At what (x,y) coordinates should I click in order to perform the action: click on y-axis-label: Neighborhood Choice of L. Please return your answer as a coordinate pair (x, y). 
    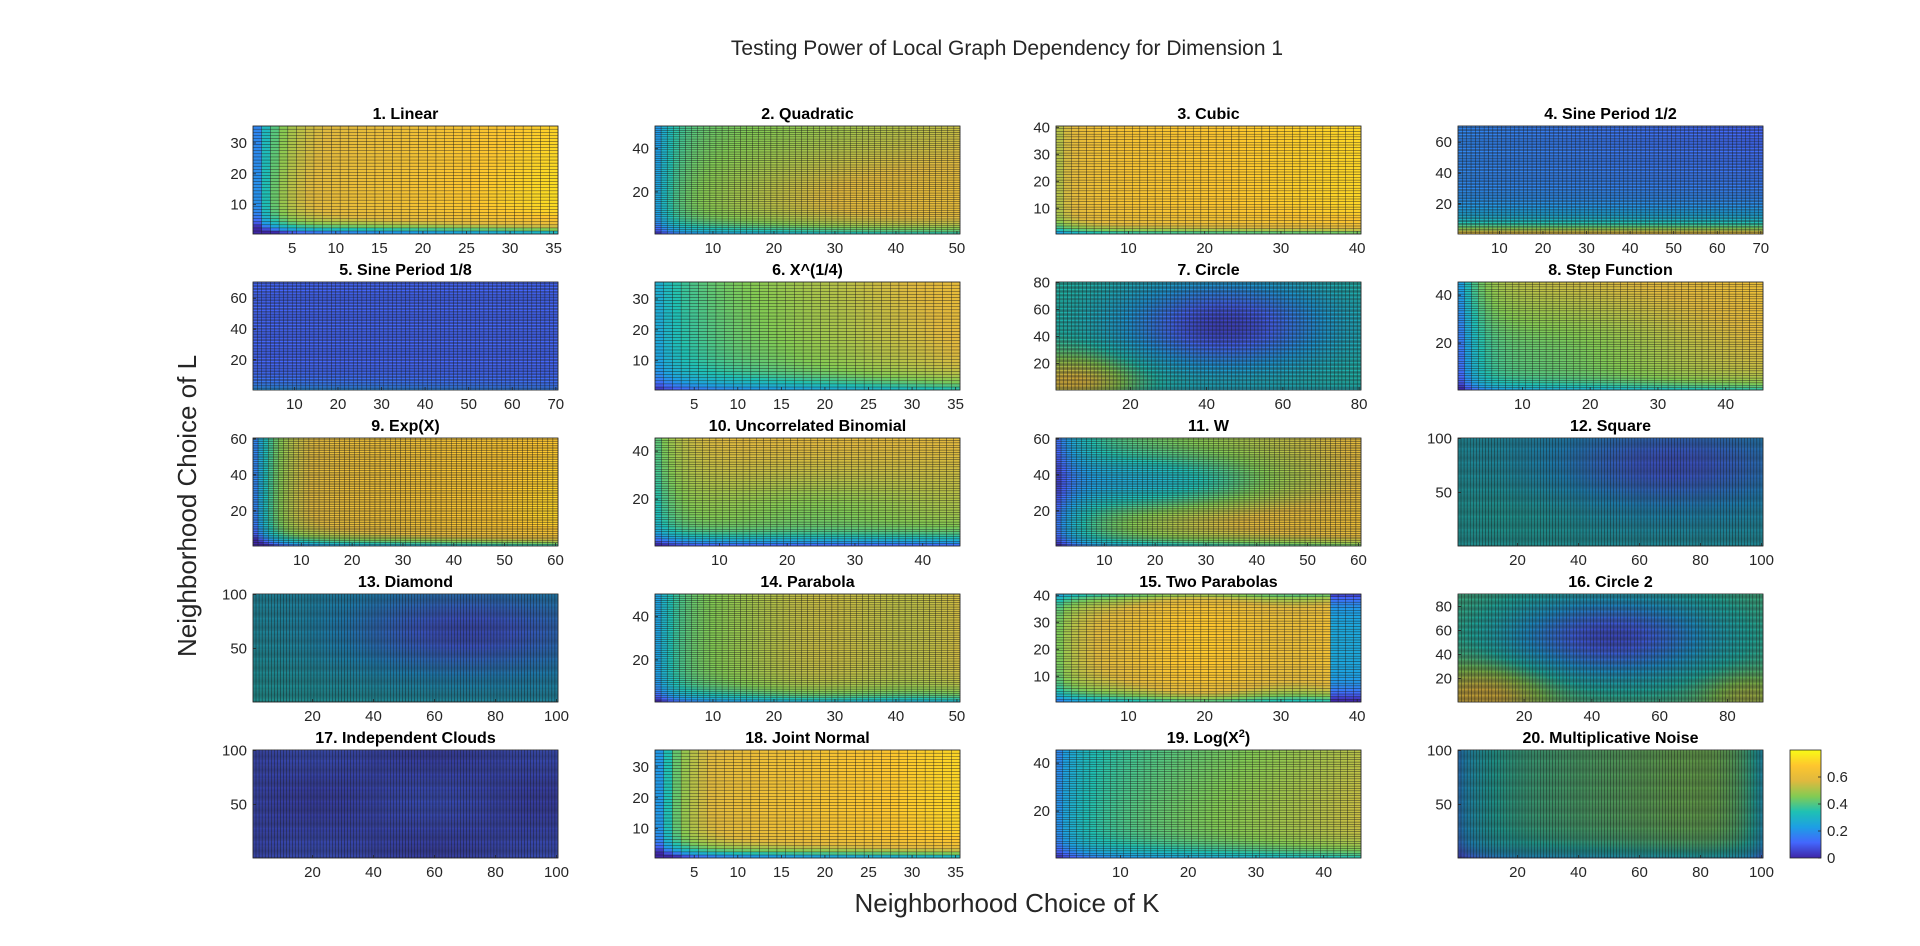
    Looking at the image, I should click on (187, 506).